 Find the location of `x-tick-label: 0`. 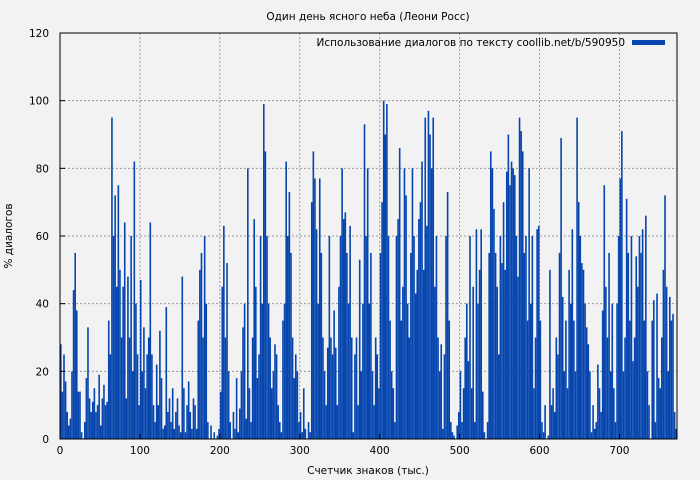

x-tick-label: 0 is located at coordinates (60, 451).